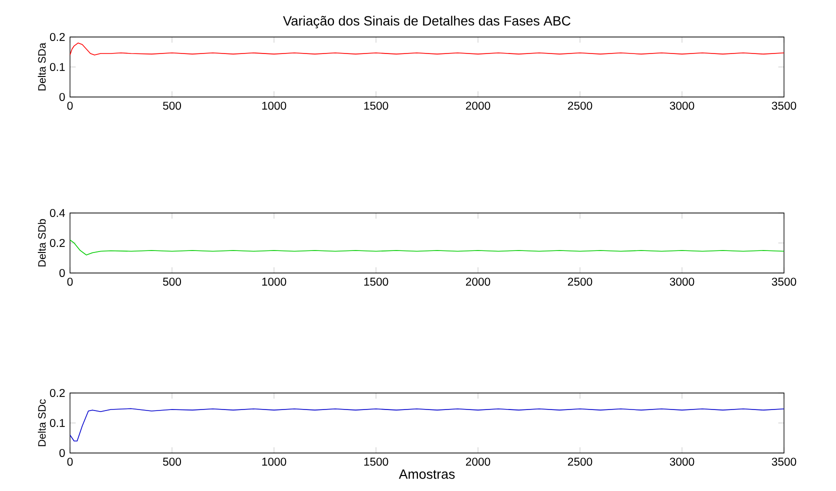  I want to click on x-axis-title: Amostras, so click(426, 474).